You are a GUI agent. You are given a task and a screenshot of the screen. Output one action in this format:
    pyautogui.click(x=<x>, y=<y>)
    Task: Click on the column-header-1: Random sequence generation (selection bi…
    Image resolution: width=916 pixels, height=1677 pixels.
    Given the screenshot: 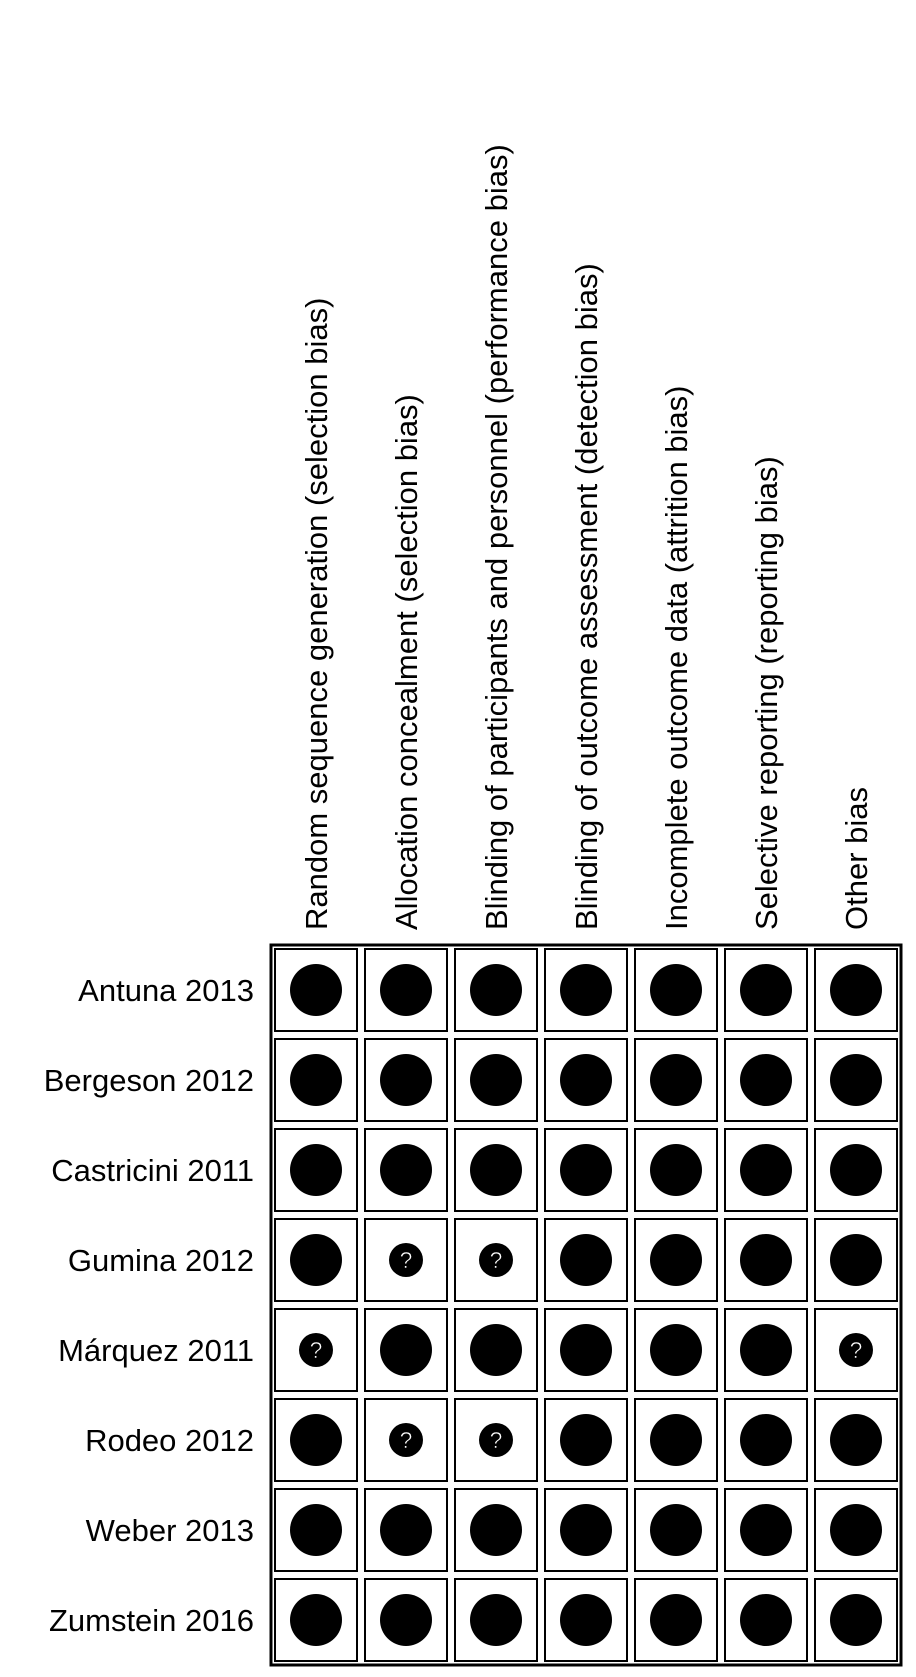 What is the action you would take?
    pyautogui.click(x=316, y=614)
    